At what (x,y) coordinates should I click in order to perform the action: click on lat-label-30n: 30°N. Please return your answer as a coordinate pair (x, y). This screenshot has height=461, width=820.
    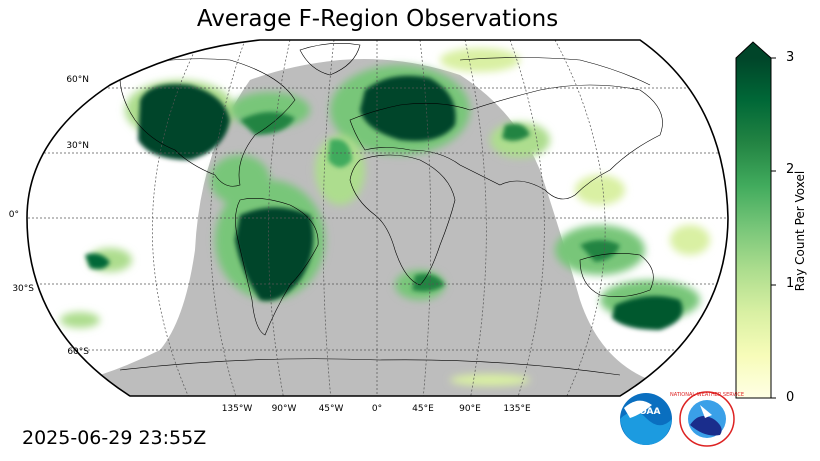
    Looking at the image, I should click on (77, 146).